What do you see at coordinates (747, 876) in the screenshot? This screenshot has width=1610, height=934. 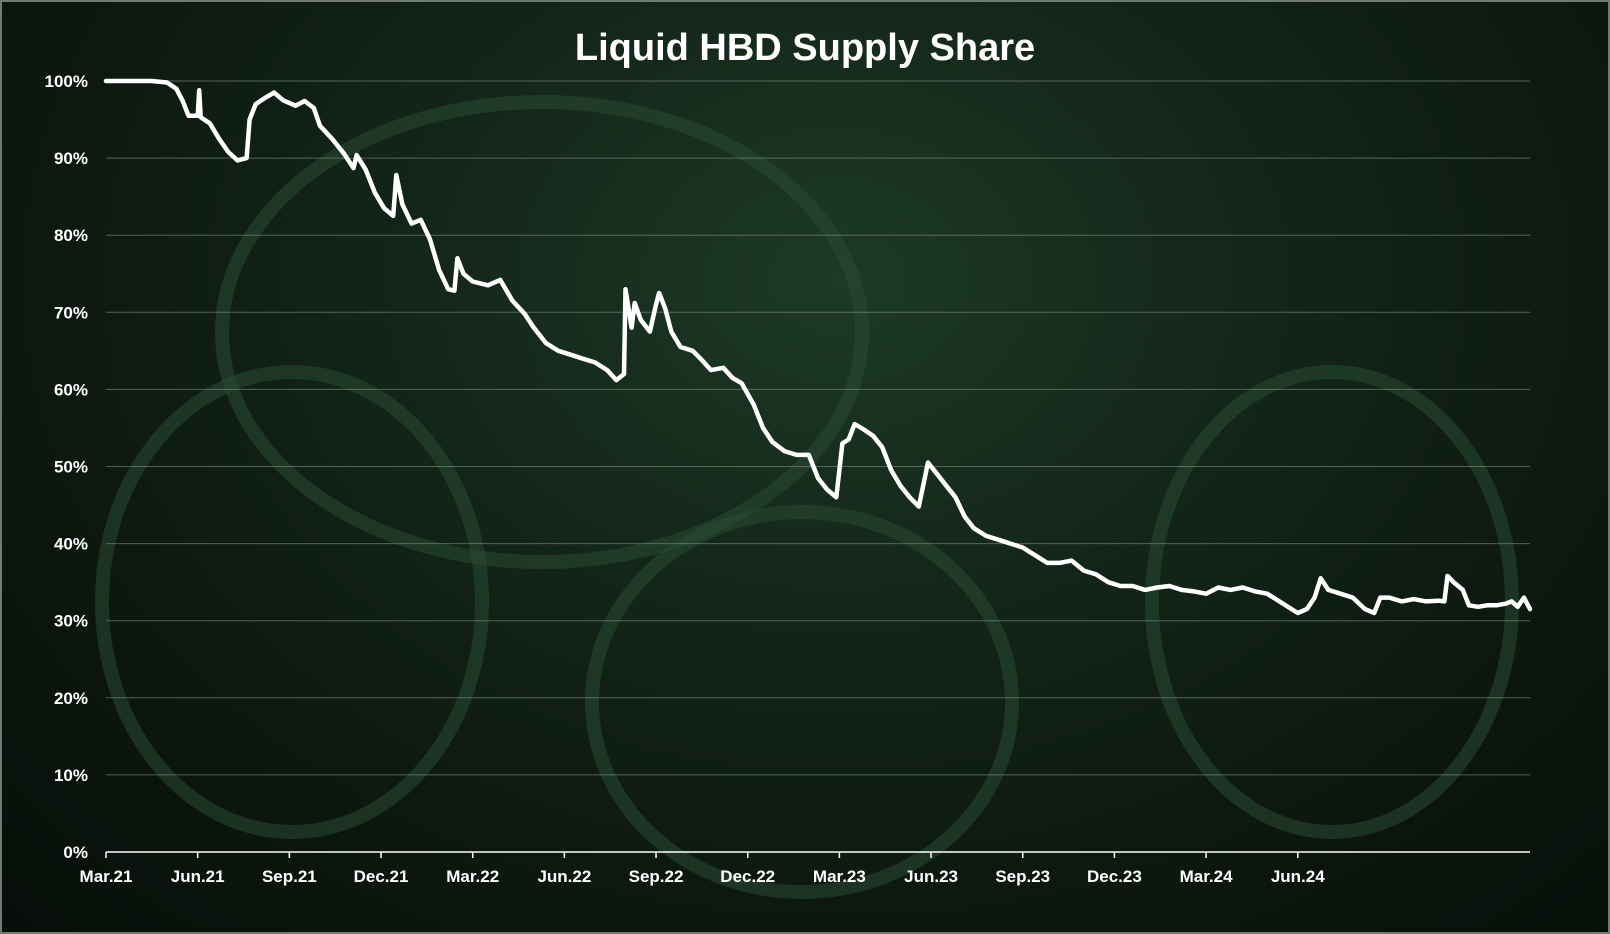 I see `x-tick-label: Dec.22` at bounding box center [747, 876].